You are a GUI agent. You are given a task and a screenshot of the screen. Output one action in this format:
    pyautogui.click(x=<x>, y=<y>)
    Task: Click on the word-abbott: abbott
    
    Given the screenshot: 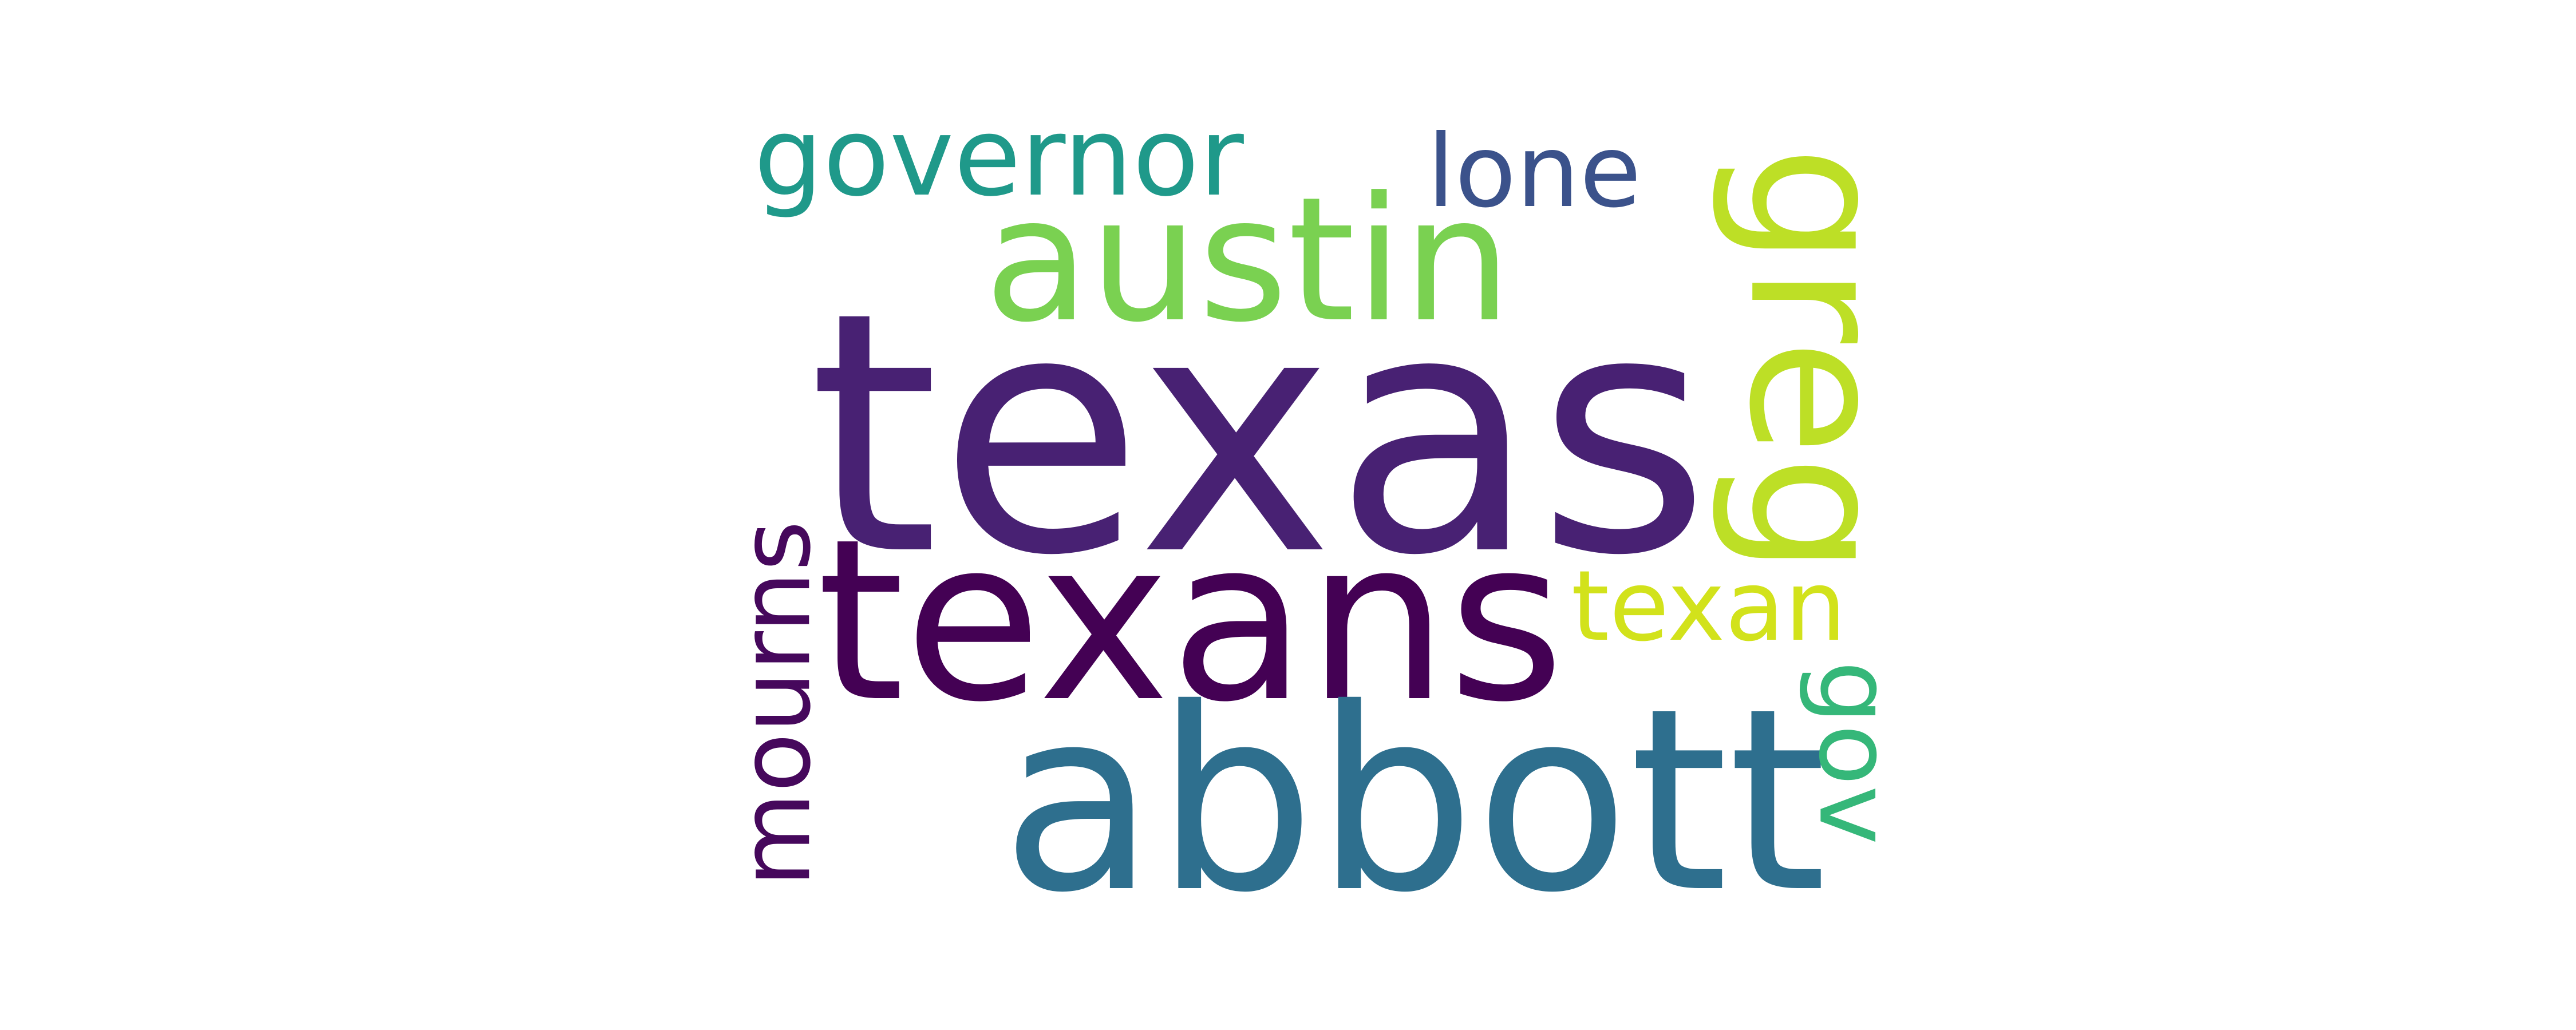 What is the action you would take?
    pyautogui.click(x=1414, y=801)
    